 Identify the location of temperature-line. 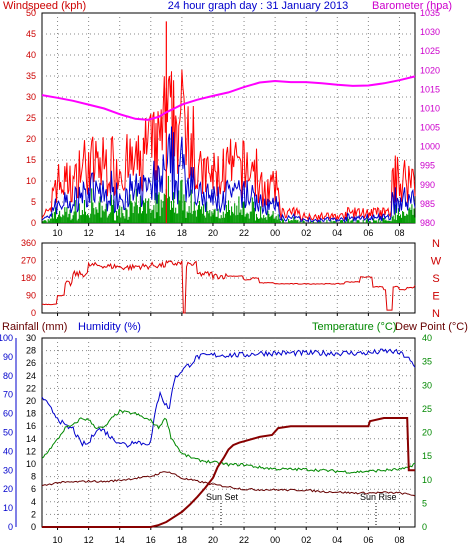
(228, 441).